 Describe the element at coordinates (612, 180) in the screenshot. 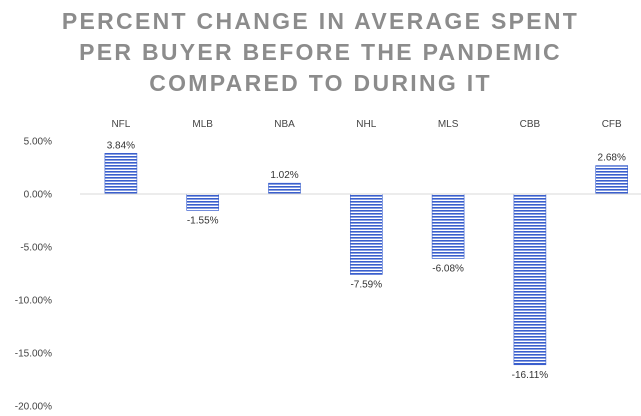

I see `bar-cfb` at that location.